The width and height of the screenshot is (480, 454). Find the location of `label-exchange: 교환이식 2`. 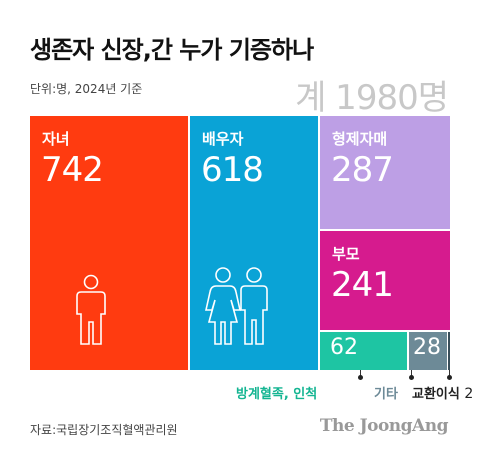

label-exchange: 교환이식 2 is located at coordinates (442, 392).